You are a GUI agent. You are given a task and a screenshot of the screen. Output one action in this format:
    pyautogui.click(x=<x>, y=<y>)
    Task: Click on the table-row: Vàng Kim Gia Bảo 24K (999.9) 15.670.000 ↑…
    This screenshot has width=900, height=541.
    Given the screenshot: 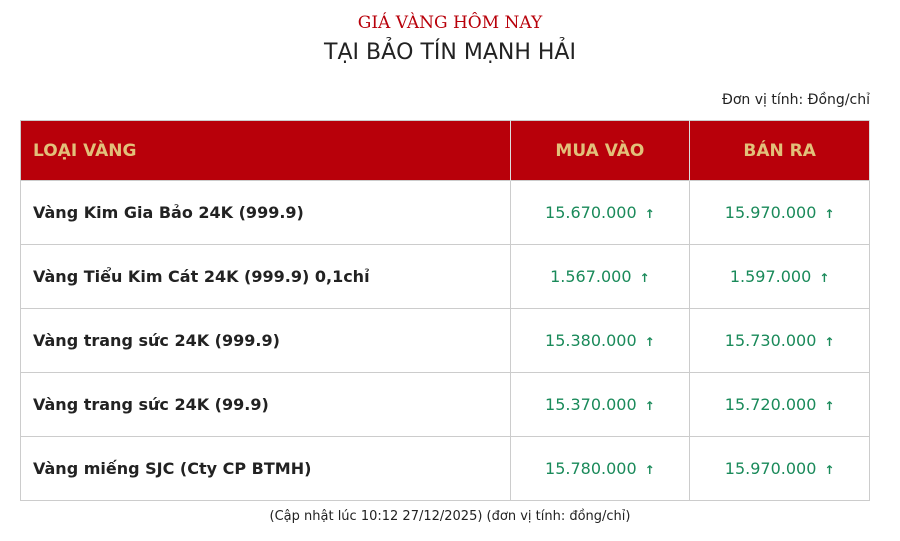 What is the action you would take?
    pyautogui.click(x=445, y=212)
    